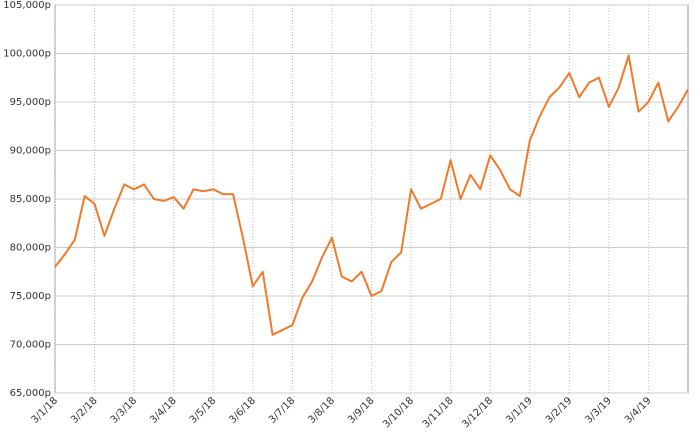 This screenshot has width=700, height=433. I want to click on x-tick-label: 3/1/18, so click(45, 410).